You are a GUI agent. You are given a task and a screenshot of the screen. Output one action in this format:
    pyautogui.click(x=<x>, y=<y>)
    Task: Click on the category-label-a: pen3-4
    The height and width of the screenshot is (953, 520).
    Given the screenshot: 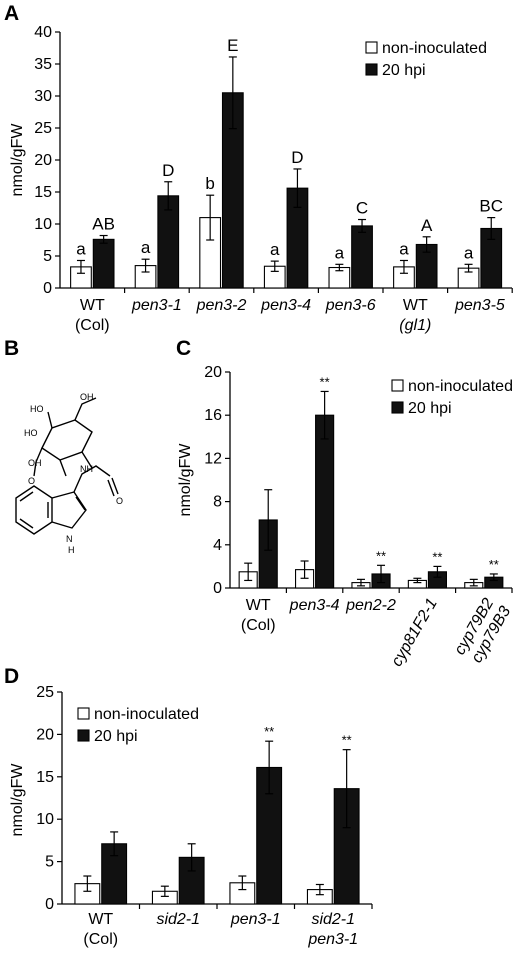 What is the action you would take?
    pyautogui.click(x=285, y=305)
    